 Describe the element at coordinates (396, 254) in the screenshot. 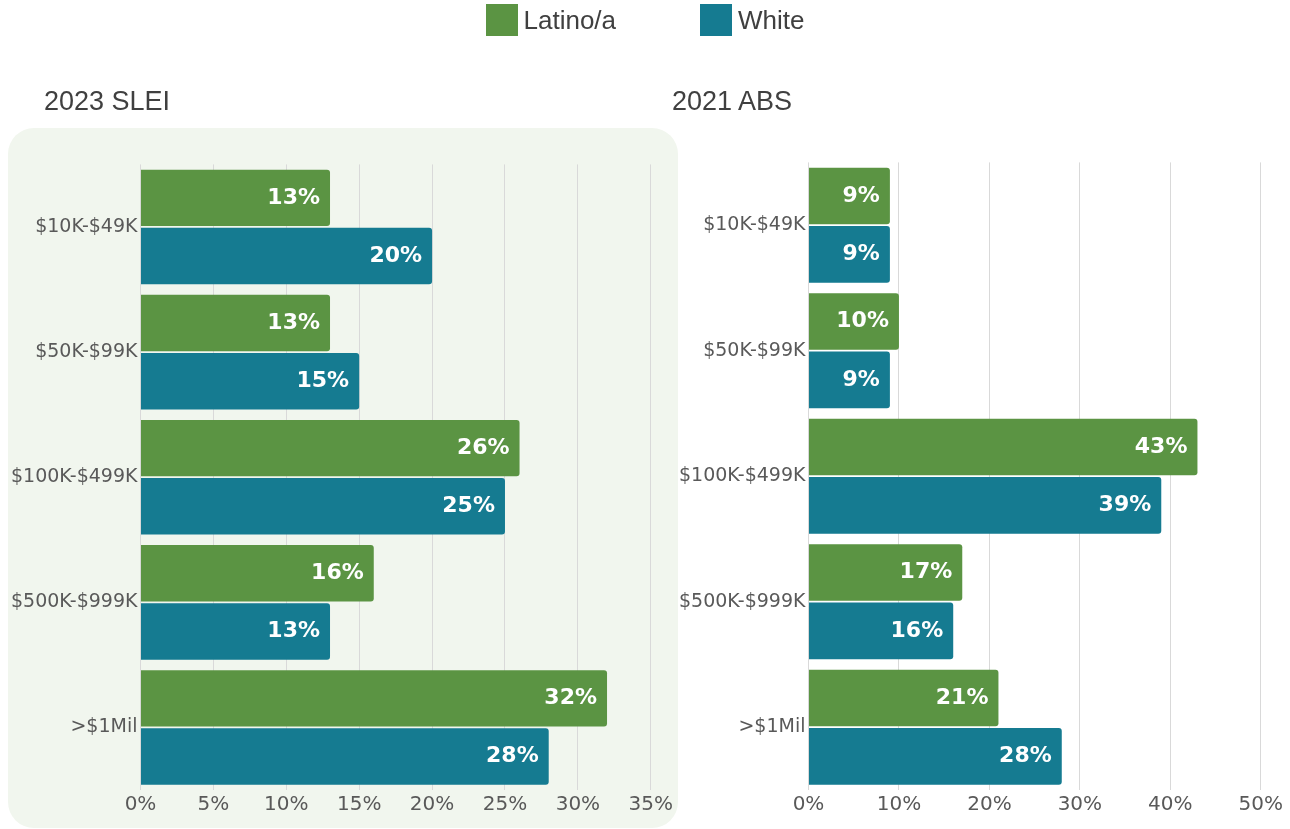

I see `data-label: 20%` at that location.